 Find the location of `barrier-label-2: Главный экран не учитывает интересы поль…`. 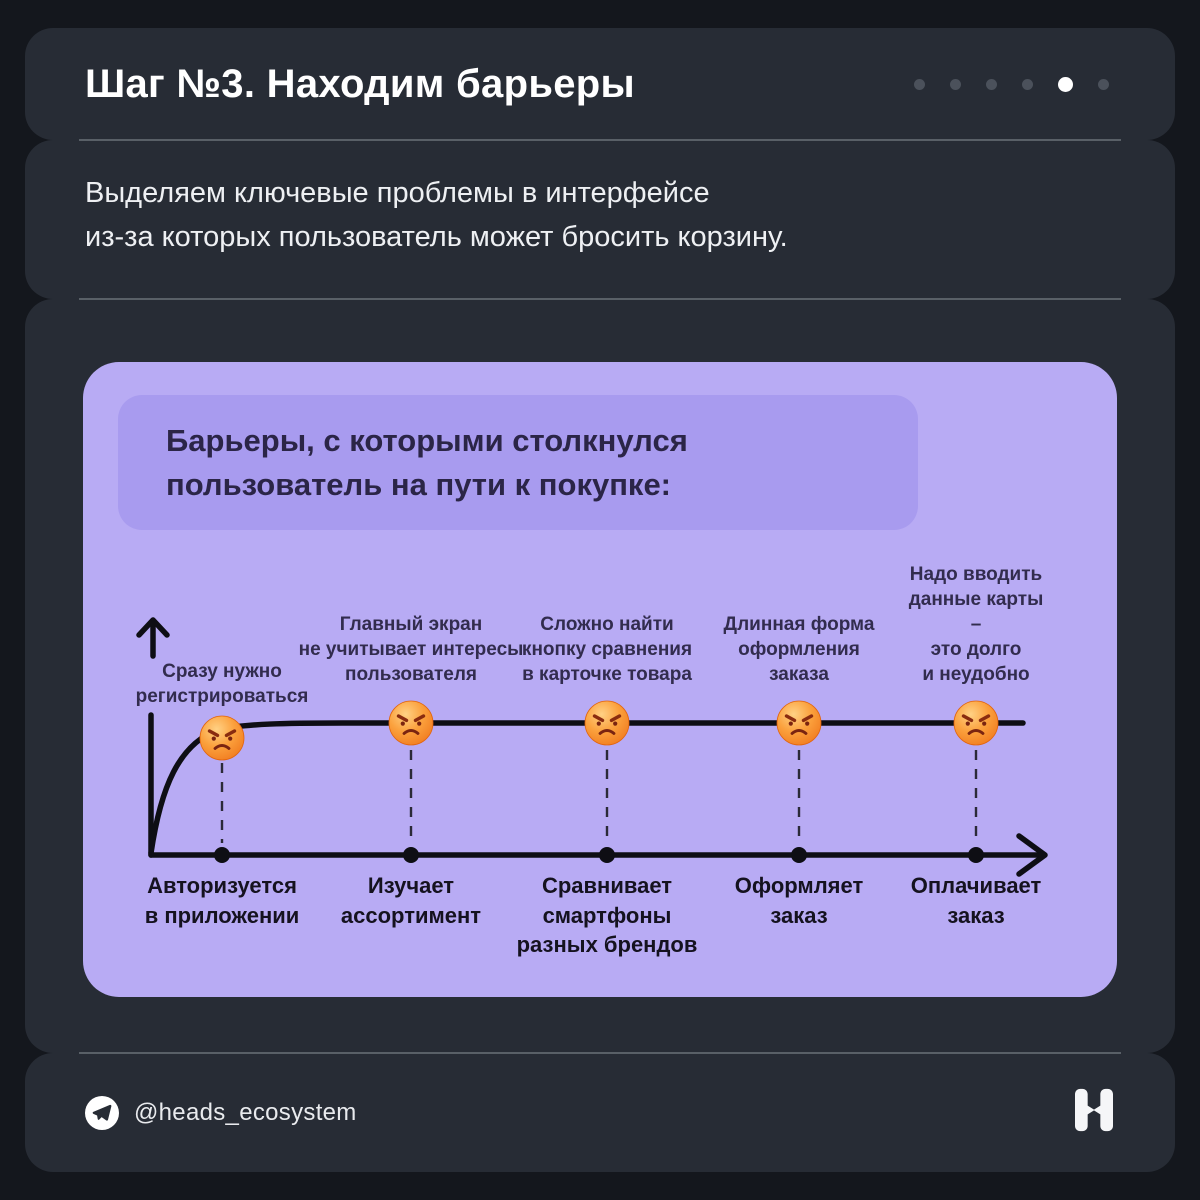

barrier-label-2: Главный экран не учитывает интересы поль… is located at coordinates (411, 649).